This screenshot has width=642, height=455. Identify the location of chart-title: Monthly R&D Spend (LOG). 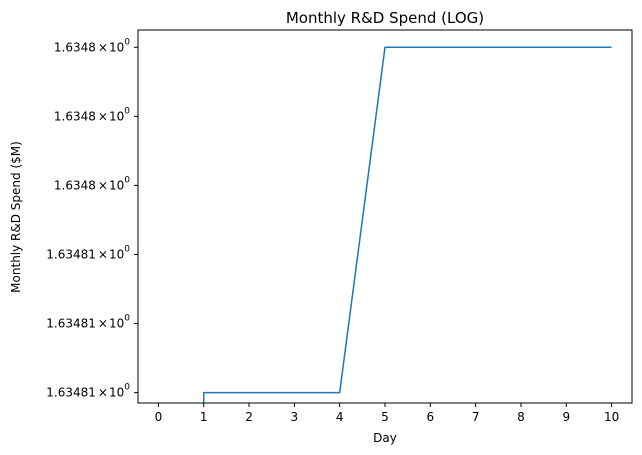
(385, 18).